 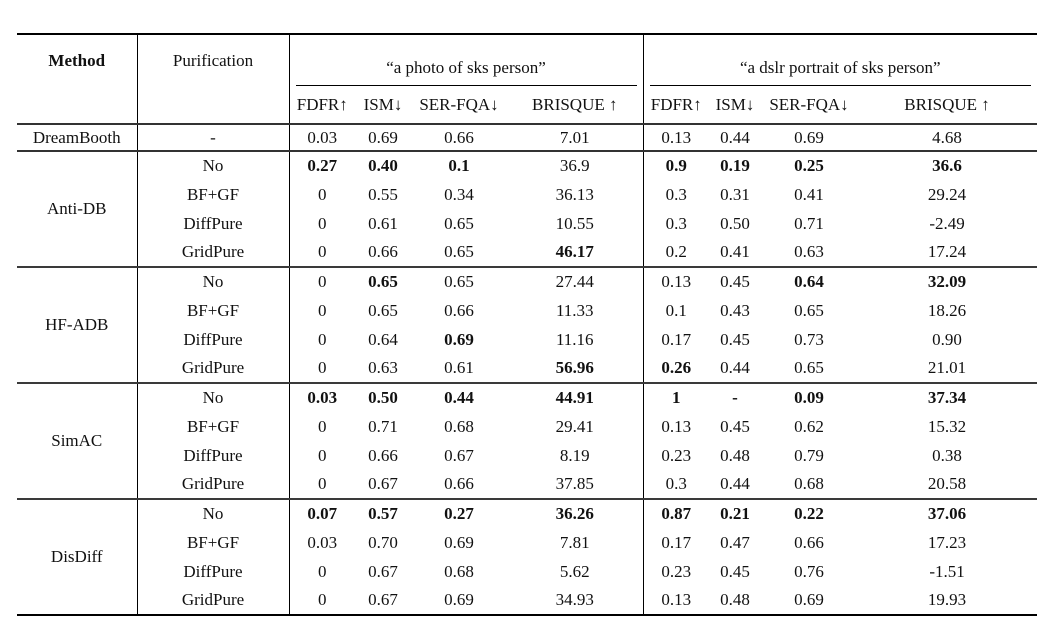 I want to click on metric-cell: 17.23, so click(x=947, y=542).